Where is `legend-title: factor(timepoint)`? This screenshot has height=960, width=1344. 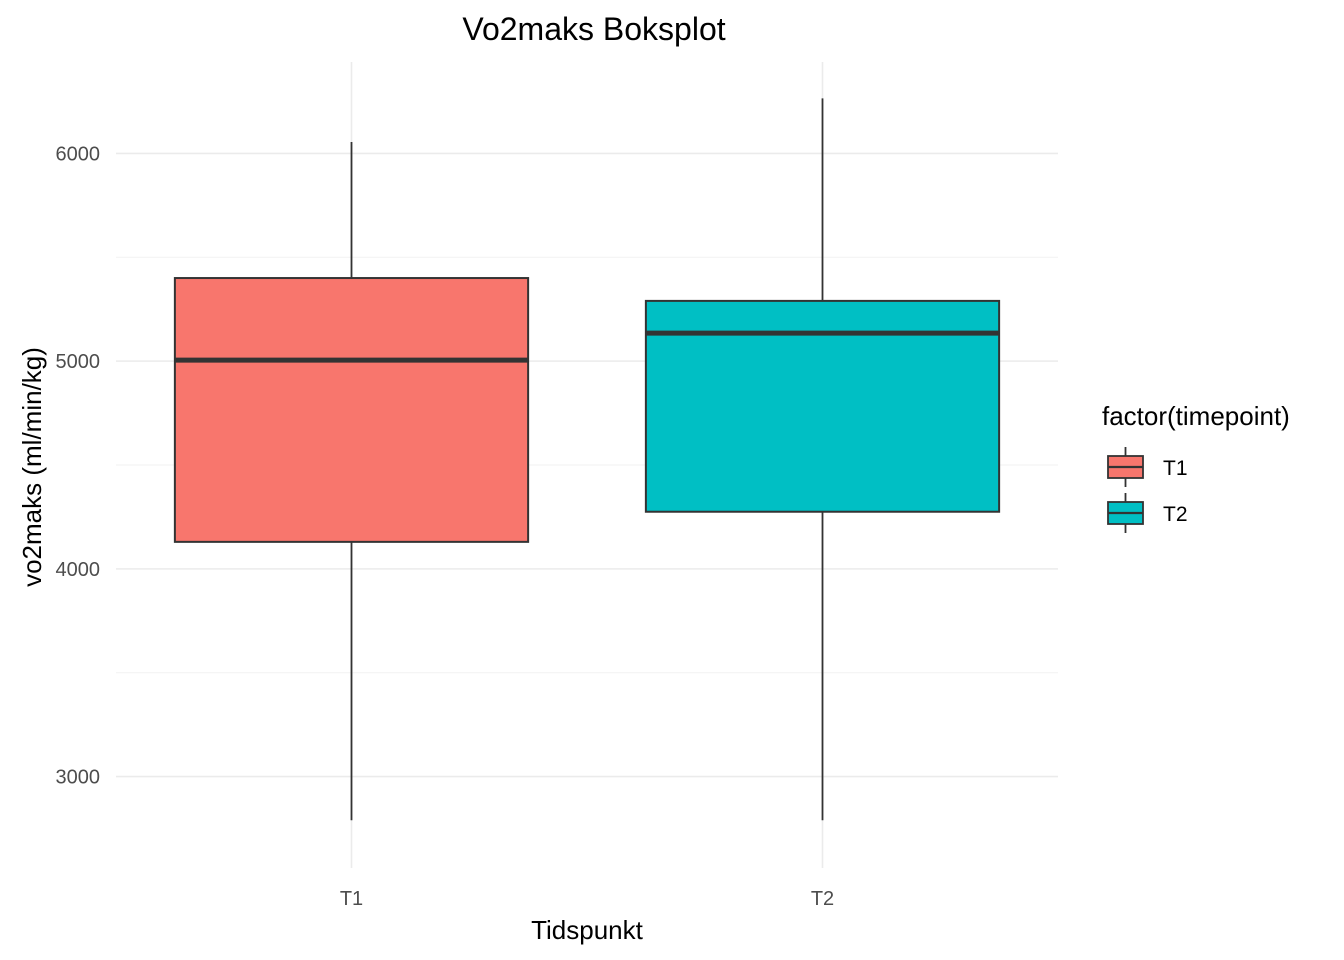 legend-title: factor(timepoint) is located at coordinates (1196, 416).